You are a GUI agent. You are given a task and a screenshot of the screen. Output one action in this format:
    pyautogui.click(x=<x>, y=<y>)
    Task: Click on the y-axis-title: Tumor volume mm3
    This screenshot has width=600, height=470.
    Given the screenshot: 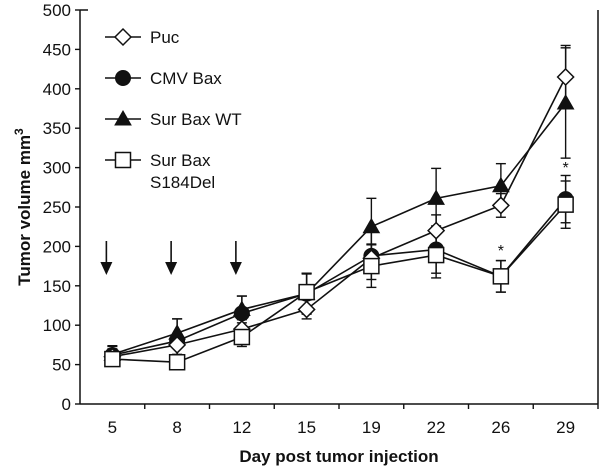 What is the action you would take?
    pyautogui.click(x=23, y=207)
    